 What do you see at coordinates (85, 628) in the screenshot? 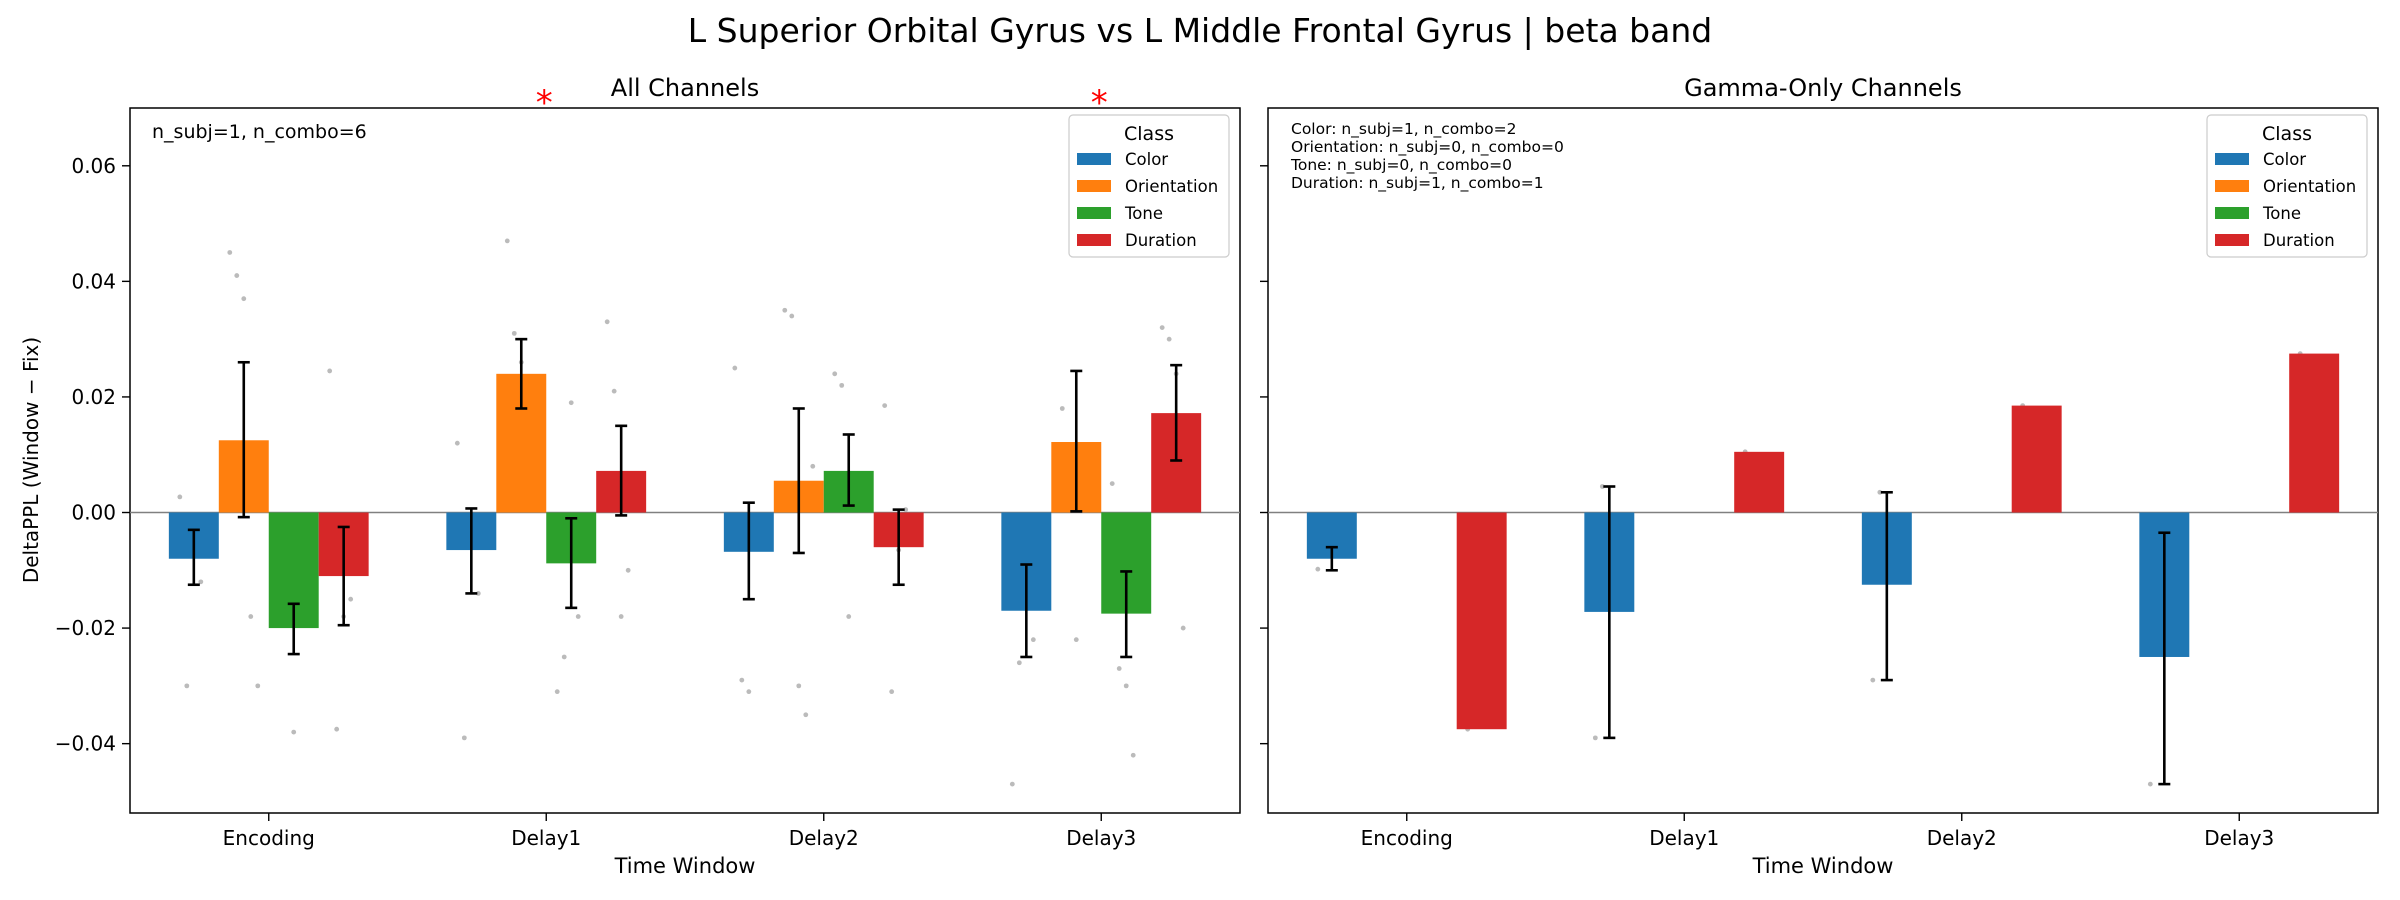
I see `y-tick-label: −0.02` at bounding box center [85, 628].